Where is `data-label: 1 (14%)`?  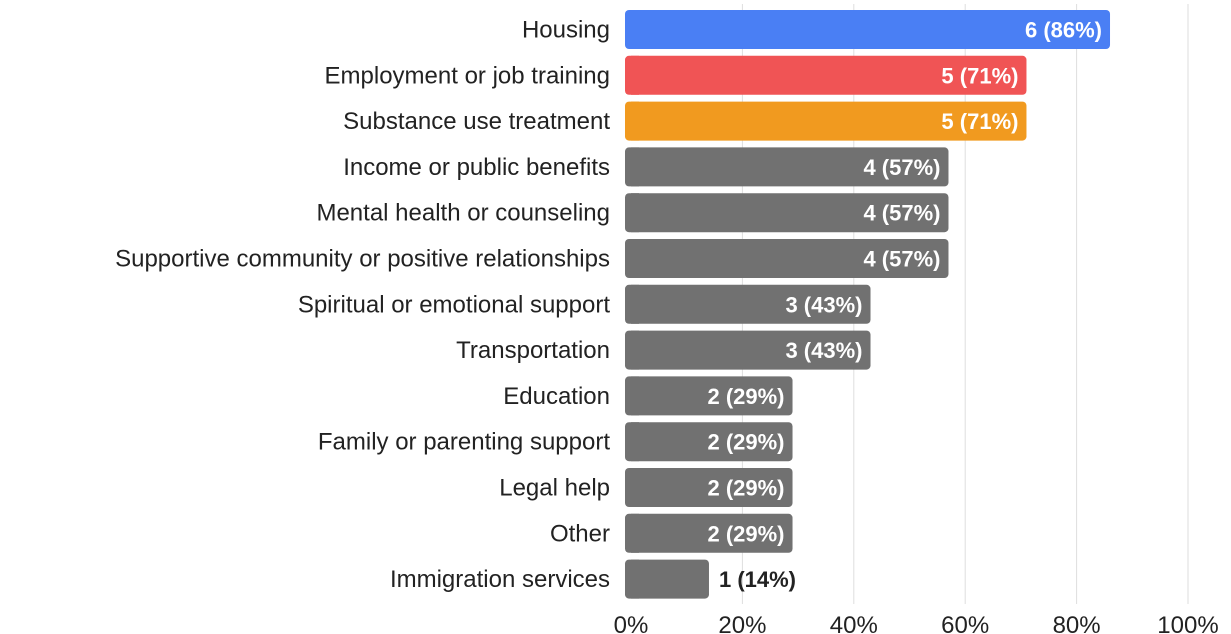
data-label: 1 (14%) is located at coordinates (757, 579).